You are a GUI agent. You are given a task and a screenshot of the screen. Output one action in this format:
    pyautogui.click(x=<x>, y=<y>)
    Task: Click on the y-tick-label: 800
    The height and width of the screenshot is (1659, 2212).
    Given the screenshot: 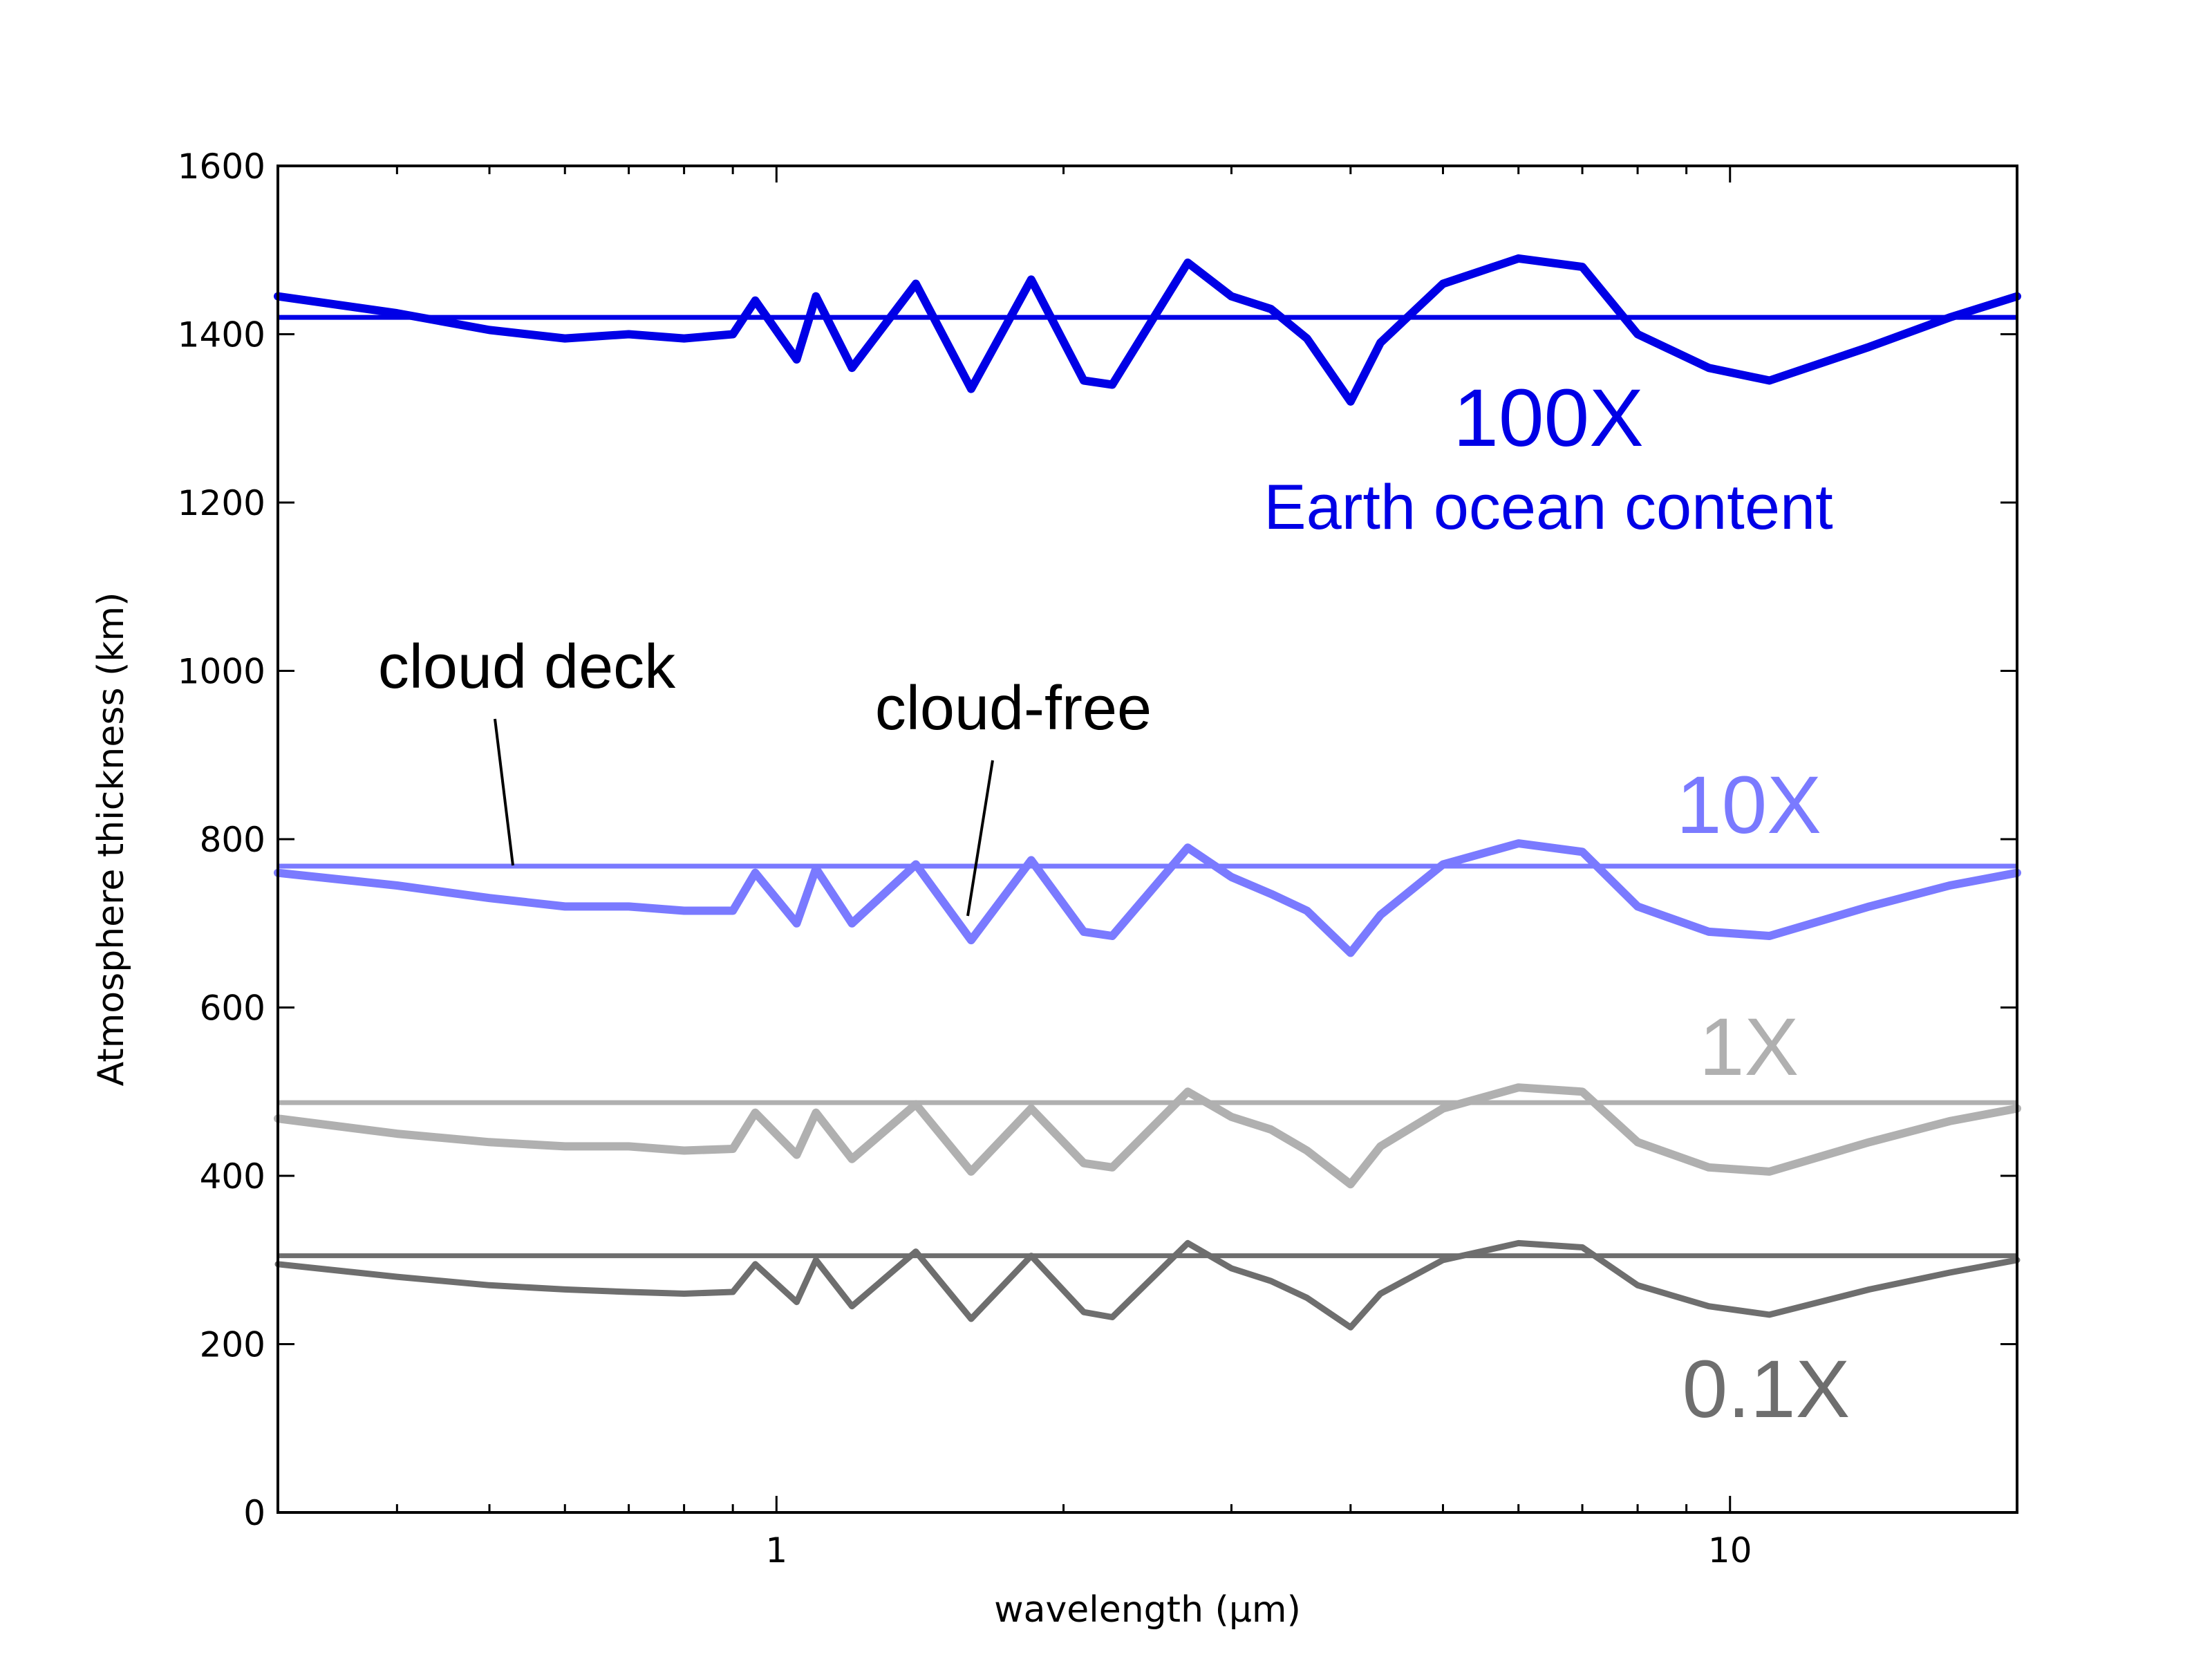 What is the action you would take?
    pyautogui.click(x=232, y=840)
    